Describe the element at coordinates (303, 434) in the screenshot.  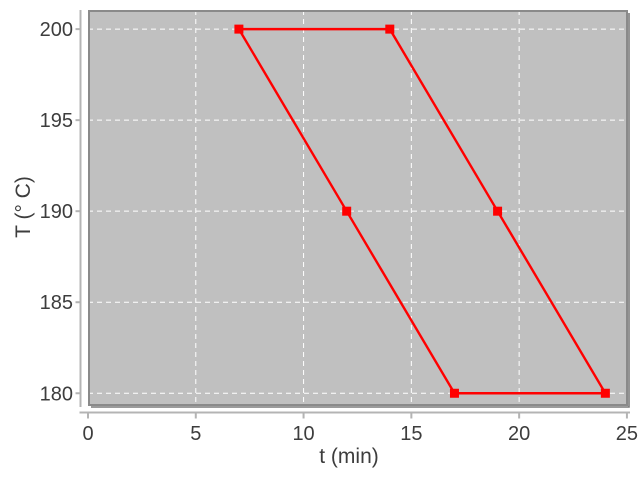
I see `x-tick-label-10: 10` at that location.